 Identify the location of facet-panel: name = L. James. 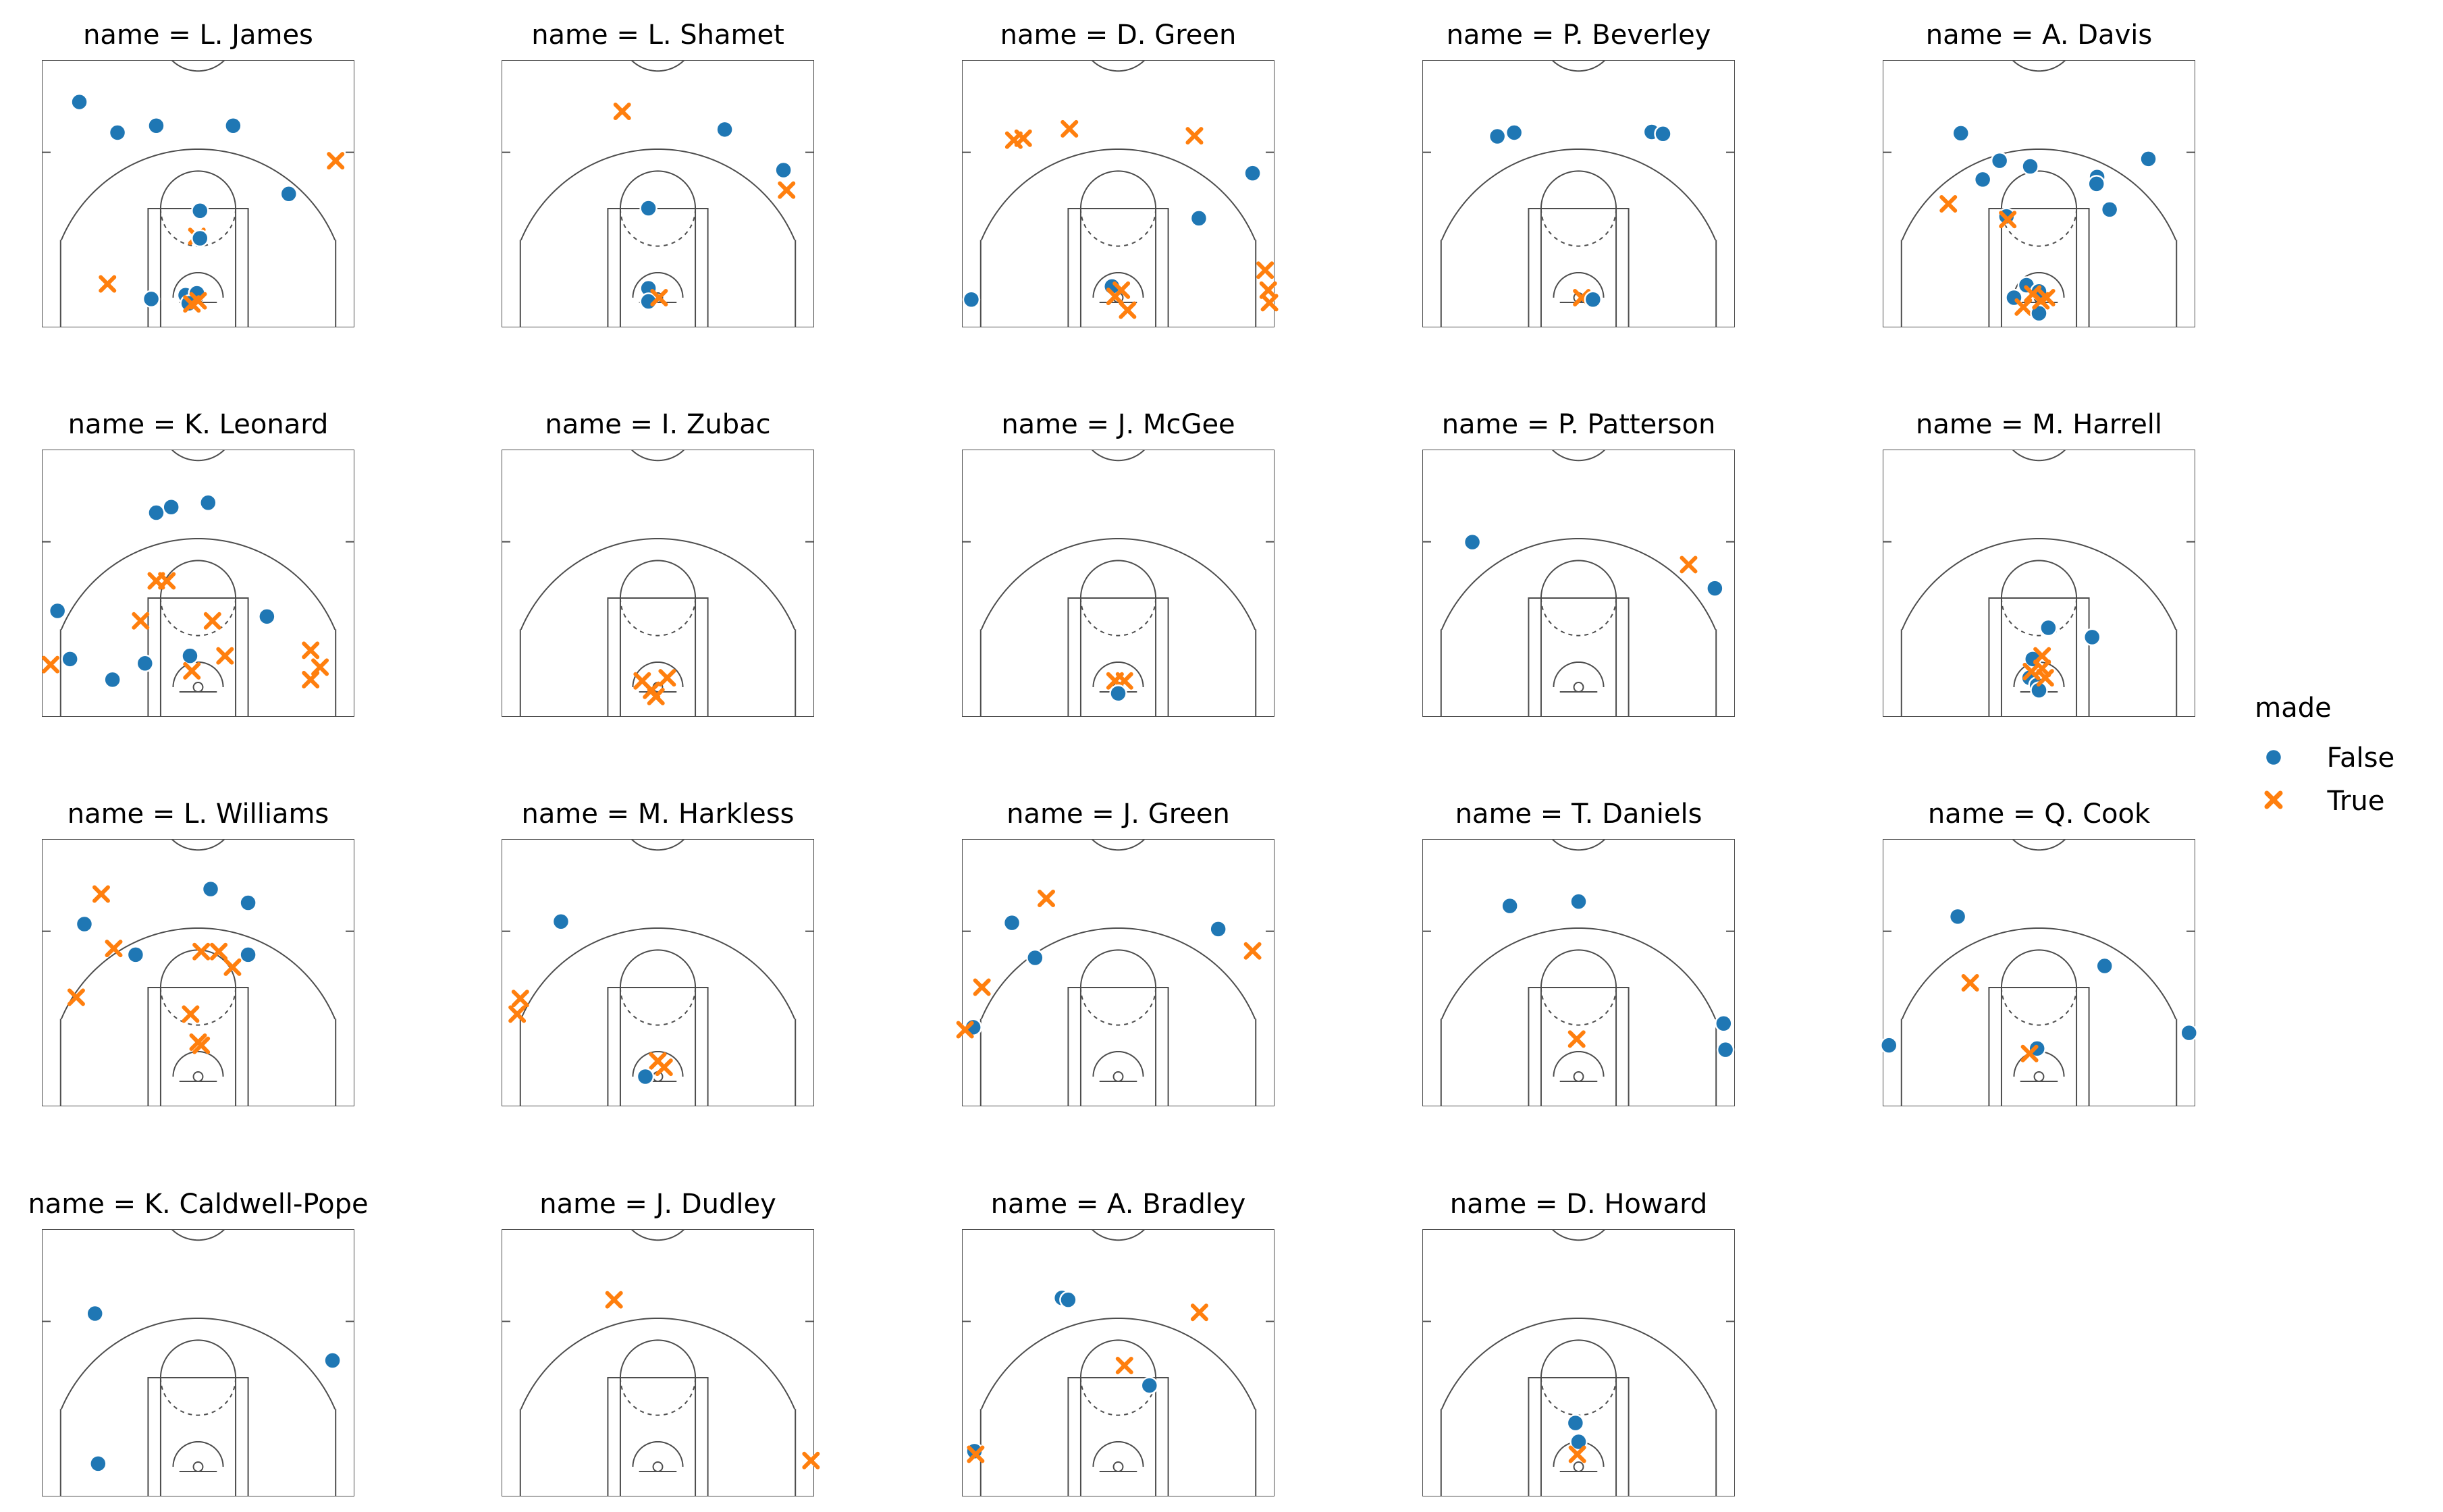
(198, 173).